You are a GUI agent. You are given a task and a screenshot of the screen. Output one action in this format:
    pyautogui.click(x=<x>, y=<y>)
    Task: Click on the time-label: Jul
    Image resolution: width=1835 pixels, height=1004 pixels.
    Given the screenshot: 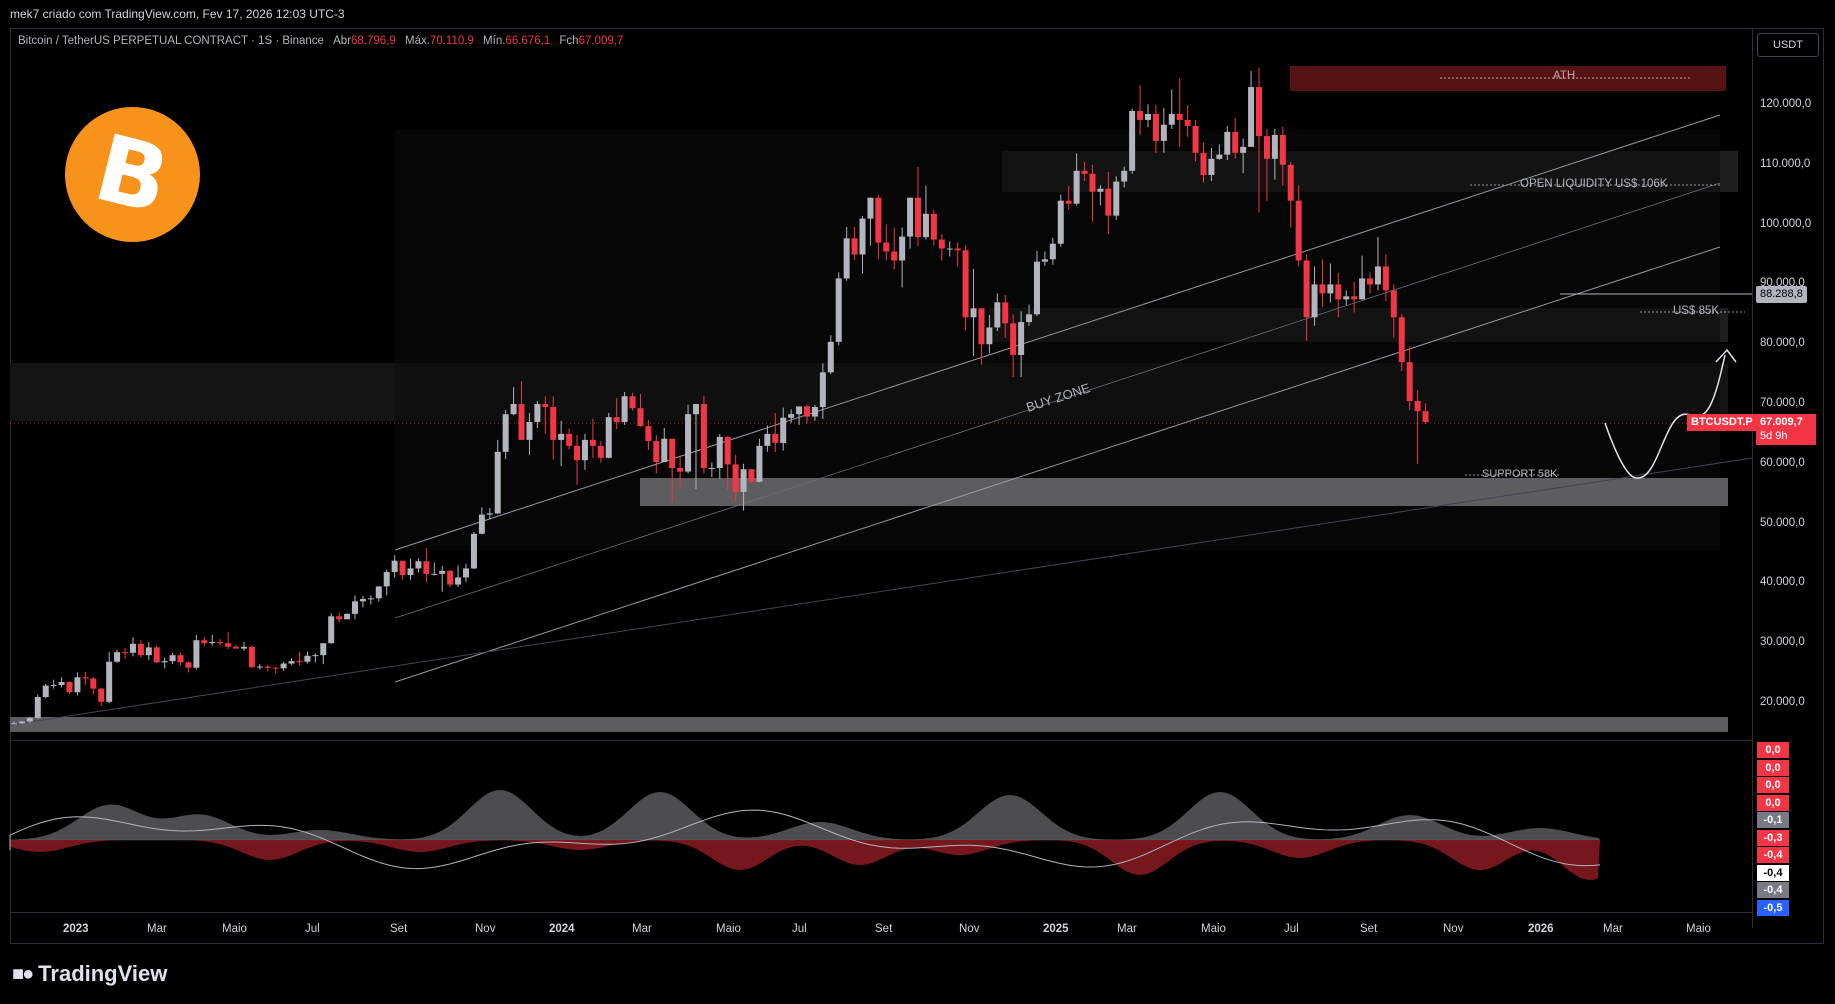 What is the action you would take?
    pyautogui.click(x=1291, y=929)
    